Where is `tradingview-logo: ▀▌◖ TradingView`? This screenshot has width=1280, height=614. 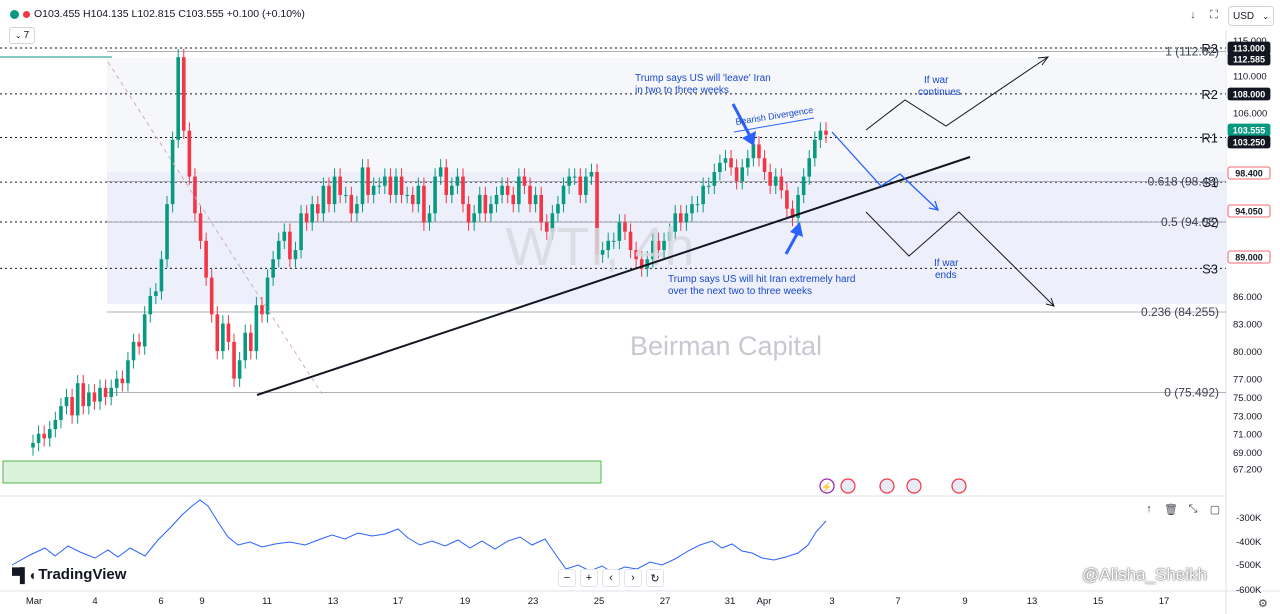
tradingview-logo: ▀▌◖ TradingView is located at coordinates (69, 574).